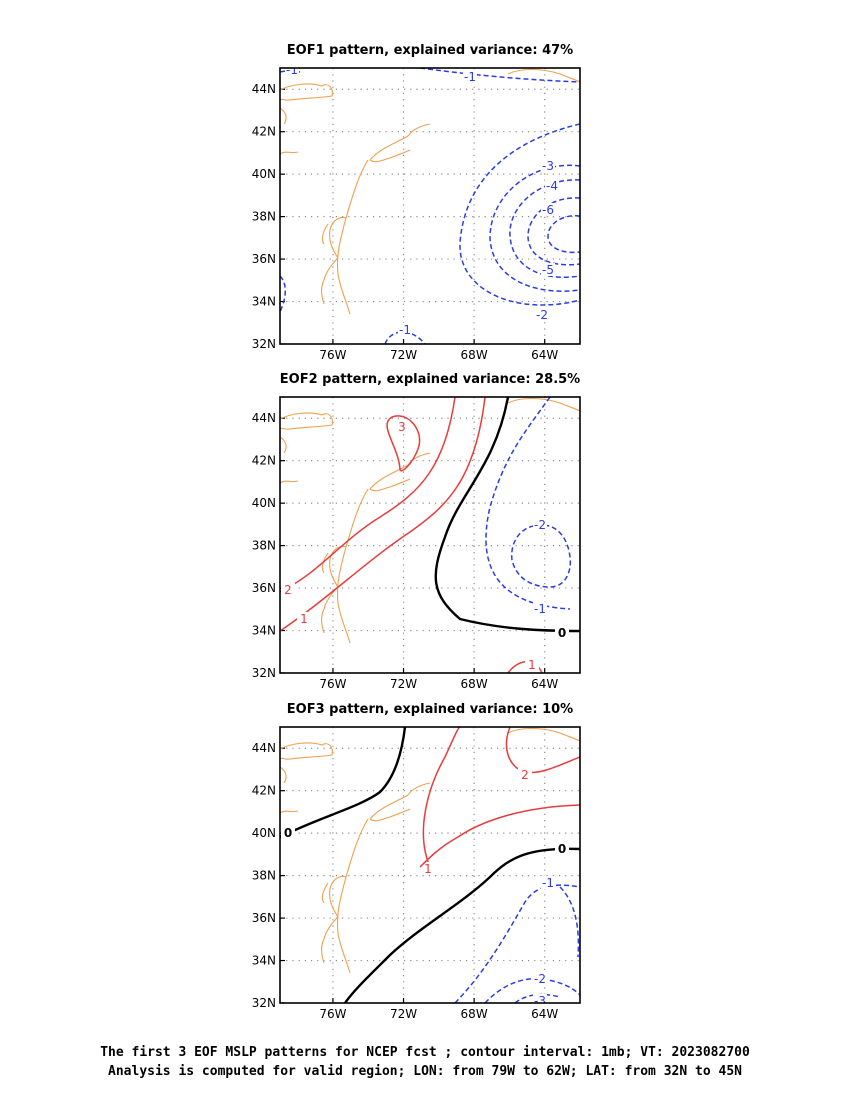 This screenshot has width=850, height=1100. I want to click on panel-clipped: 3 2 1 0 -1 -2 1, so click(430, 535).